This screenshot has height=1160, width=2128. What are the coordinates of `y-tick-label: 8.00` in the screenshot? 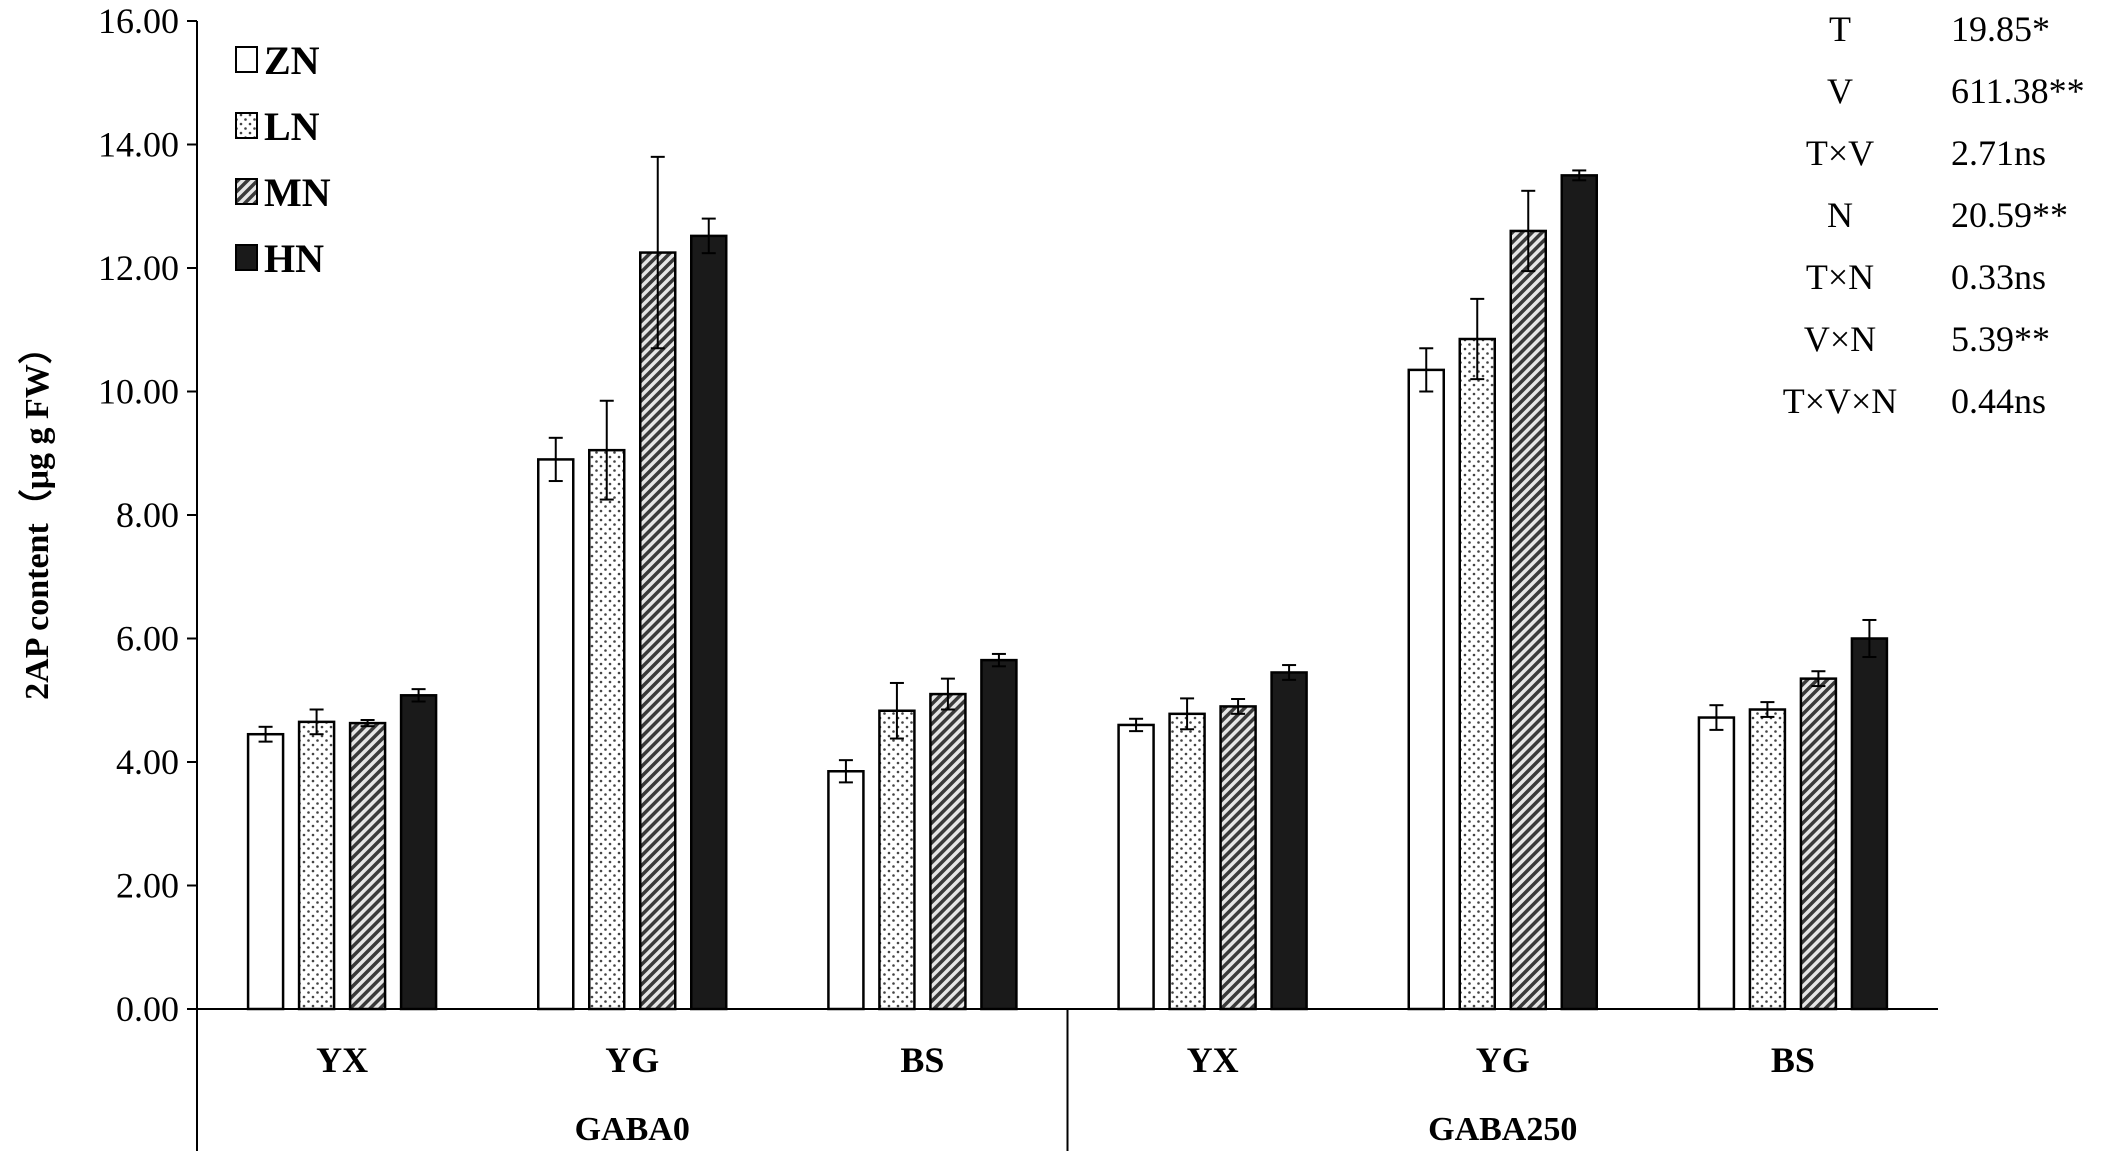 It's located at (147, 515).